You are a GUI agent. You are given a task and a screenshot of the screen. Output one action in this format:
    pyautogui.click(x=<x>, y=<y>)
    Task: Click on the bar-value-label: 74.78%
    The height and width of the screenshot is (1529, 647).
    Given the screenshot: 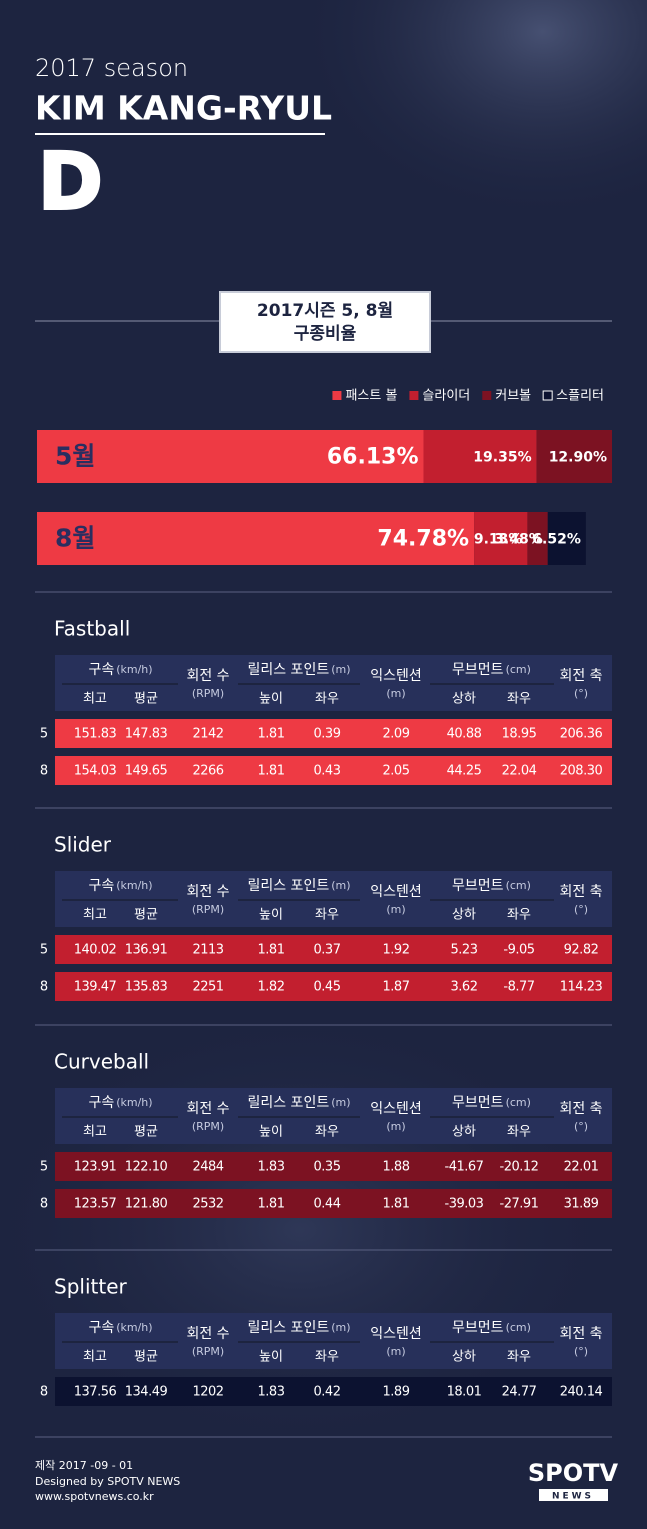 What is the action you would take?
    pyautogui.click(x=423, y=539)
    